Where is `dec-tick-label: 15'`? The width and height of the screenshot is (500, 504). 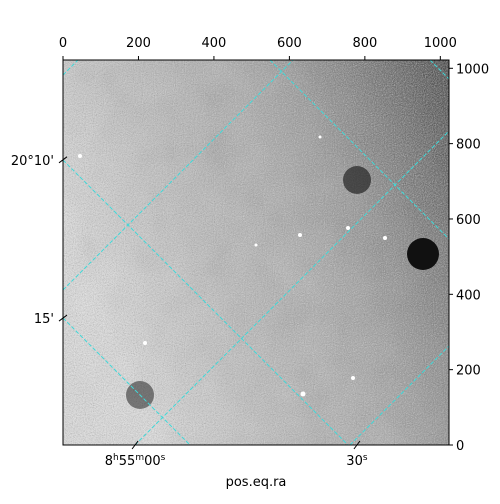
dec-tick-label: 15' is located at coordinates (44, 319).